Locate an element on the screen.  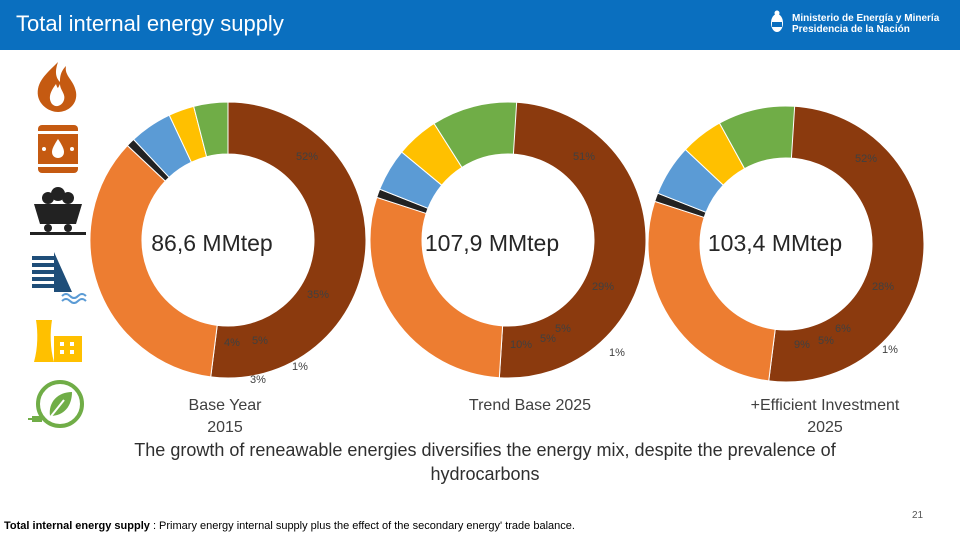
page-number: 21 is located at coordinates (918, 515).